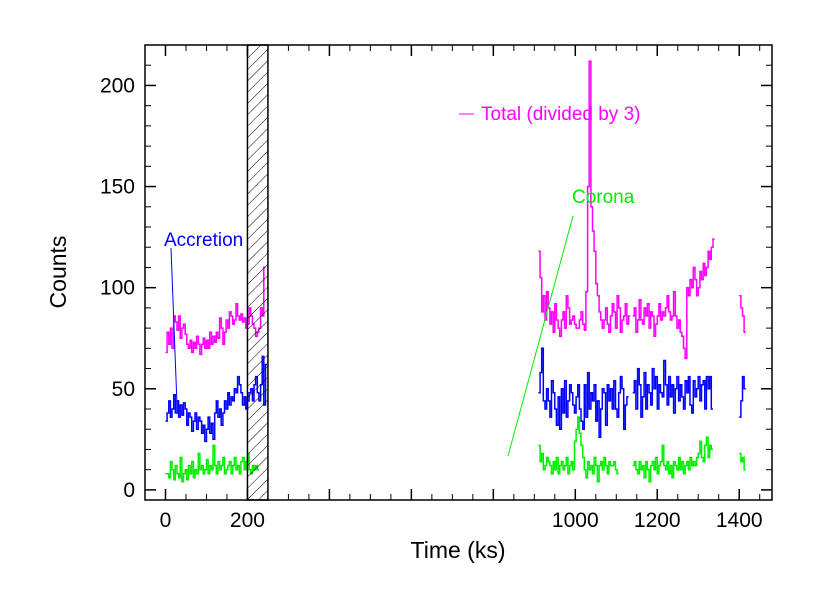 Image resolution: width=830 pixels, height=593 pixels. Describe the element at coordinates (58, 272) in the screenshot. I see `y-axis-title: Counts` at that location.